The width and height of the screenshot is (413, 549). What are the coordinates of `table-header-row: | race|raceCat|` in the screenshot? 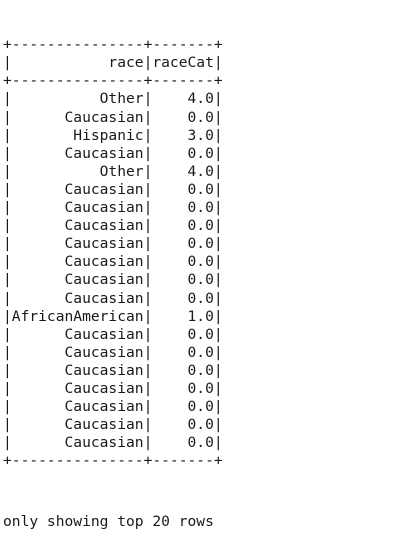 It's located at (207, 63).